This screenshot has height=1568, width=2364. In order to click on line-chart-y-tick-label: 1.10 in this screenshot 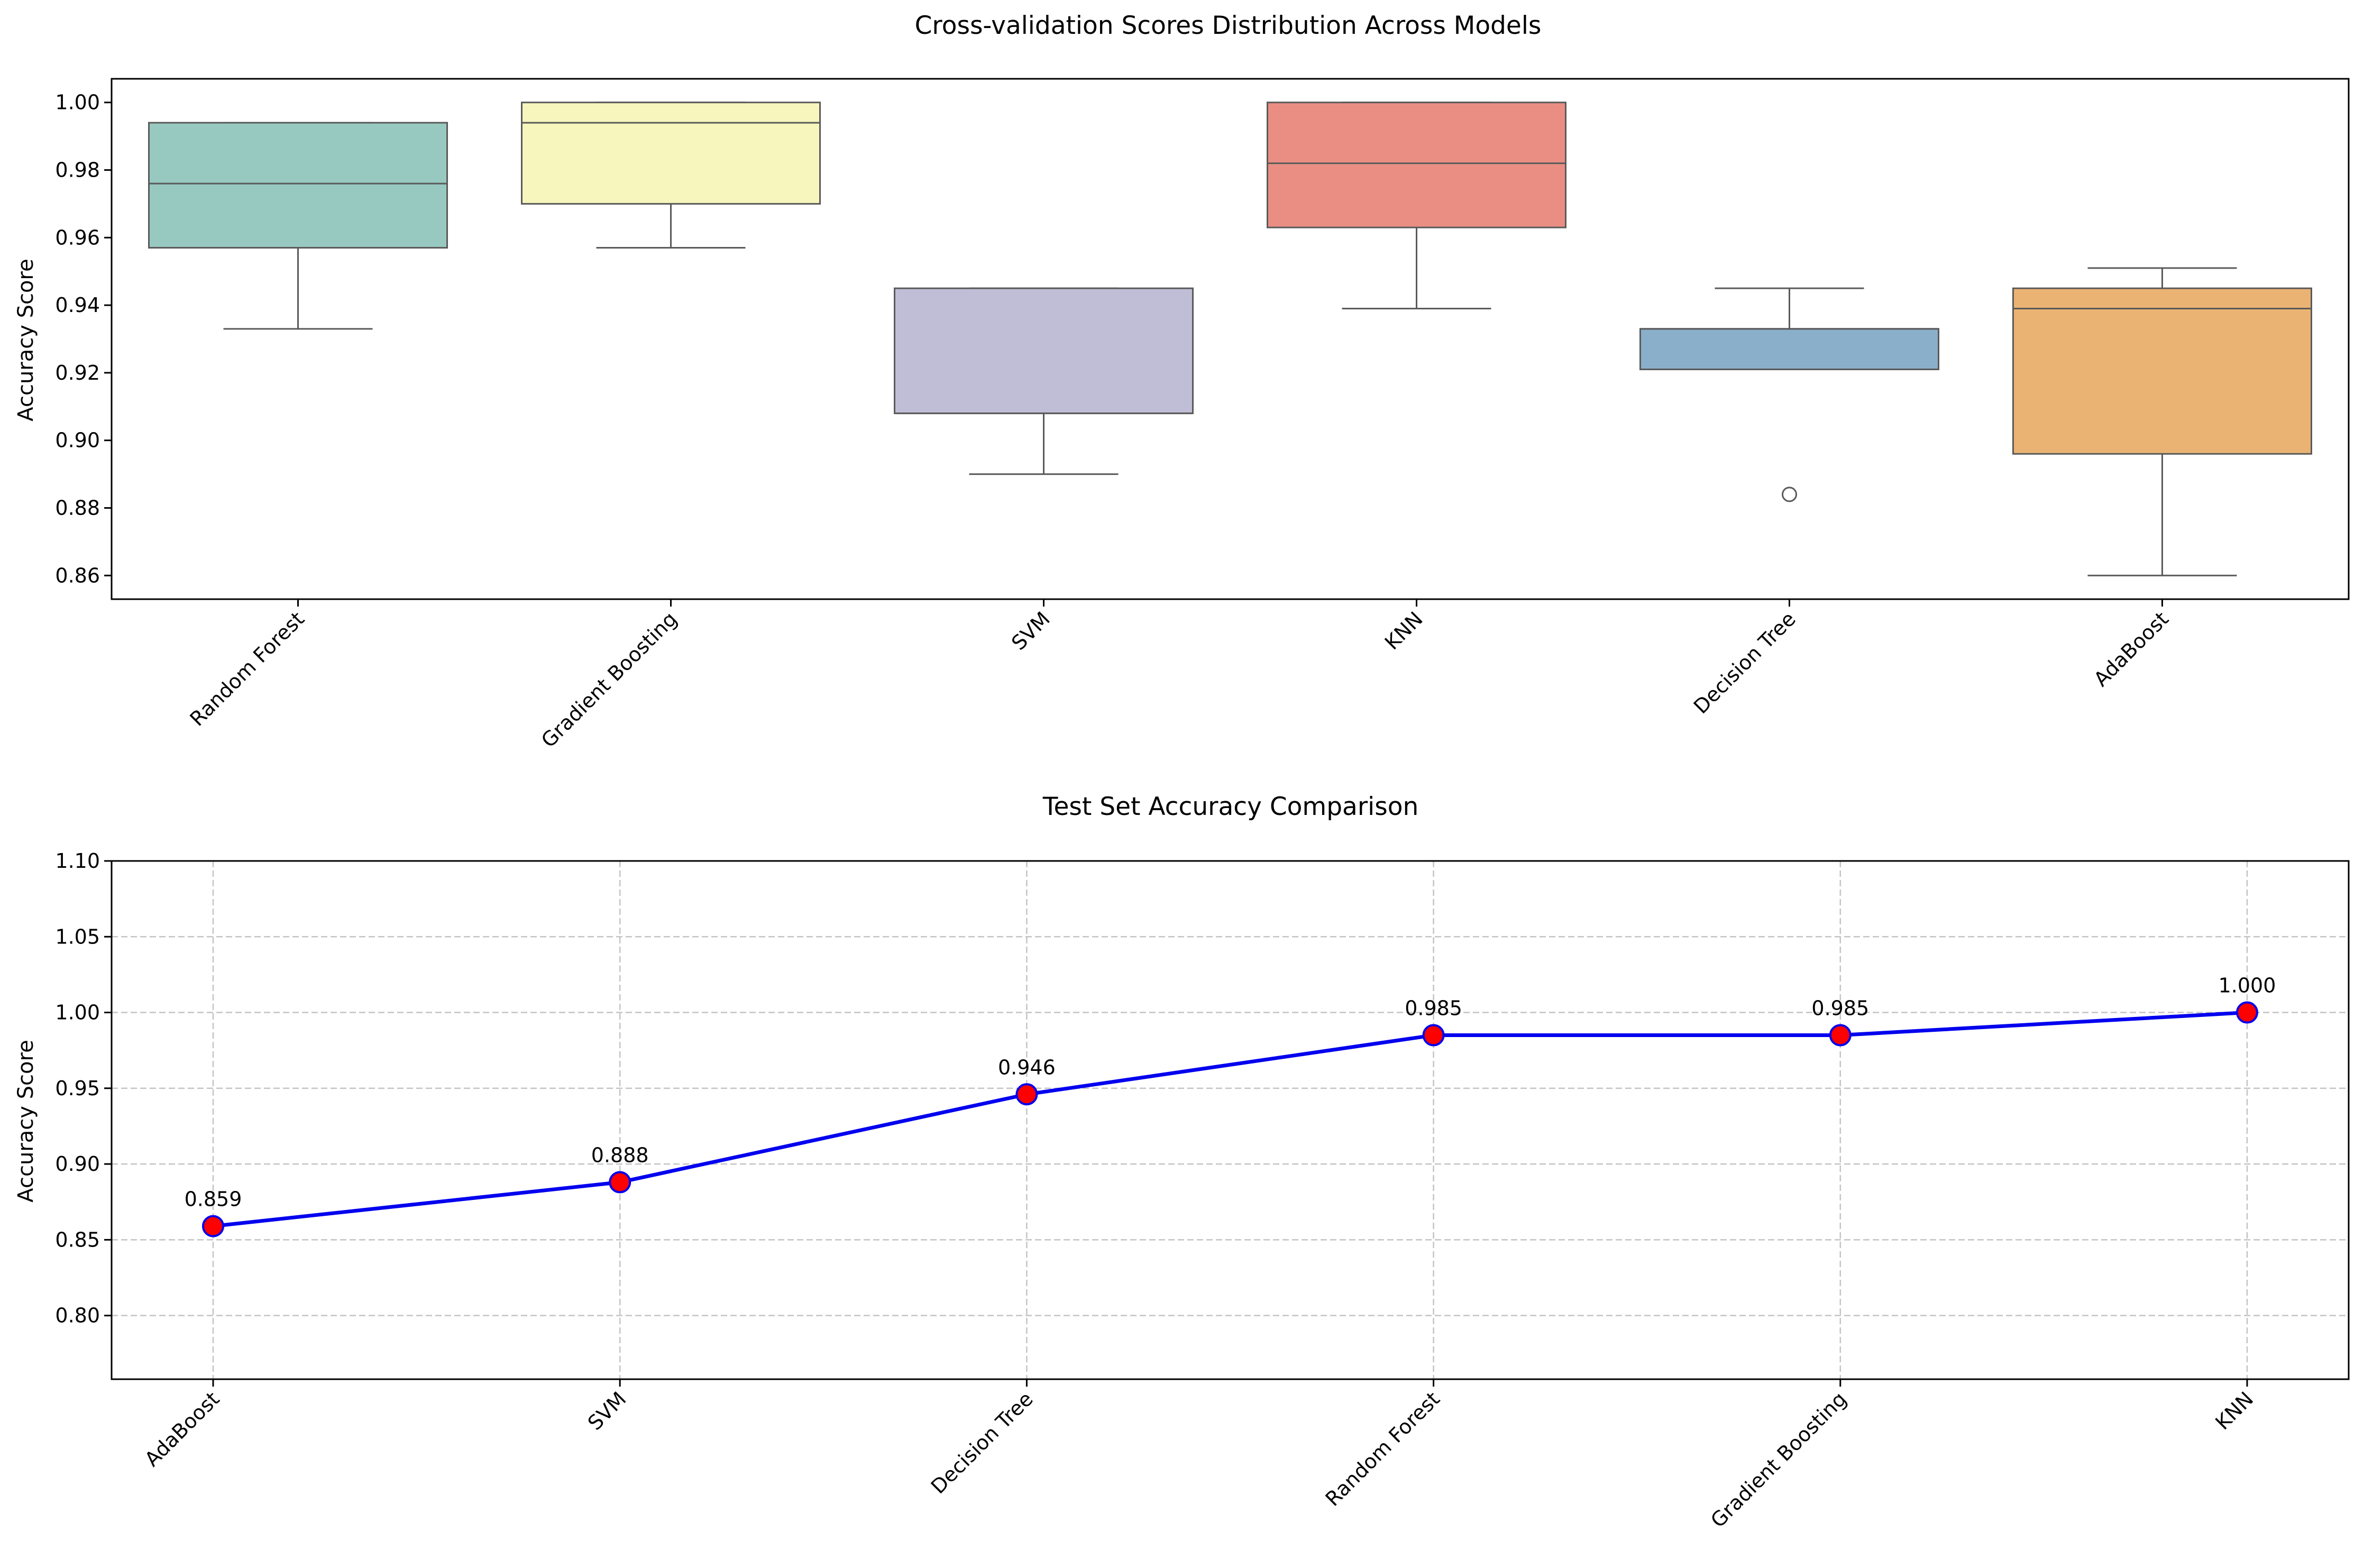, I will do `click(78, 861)`.